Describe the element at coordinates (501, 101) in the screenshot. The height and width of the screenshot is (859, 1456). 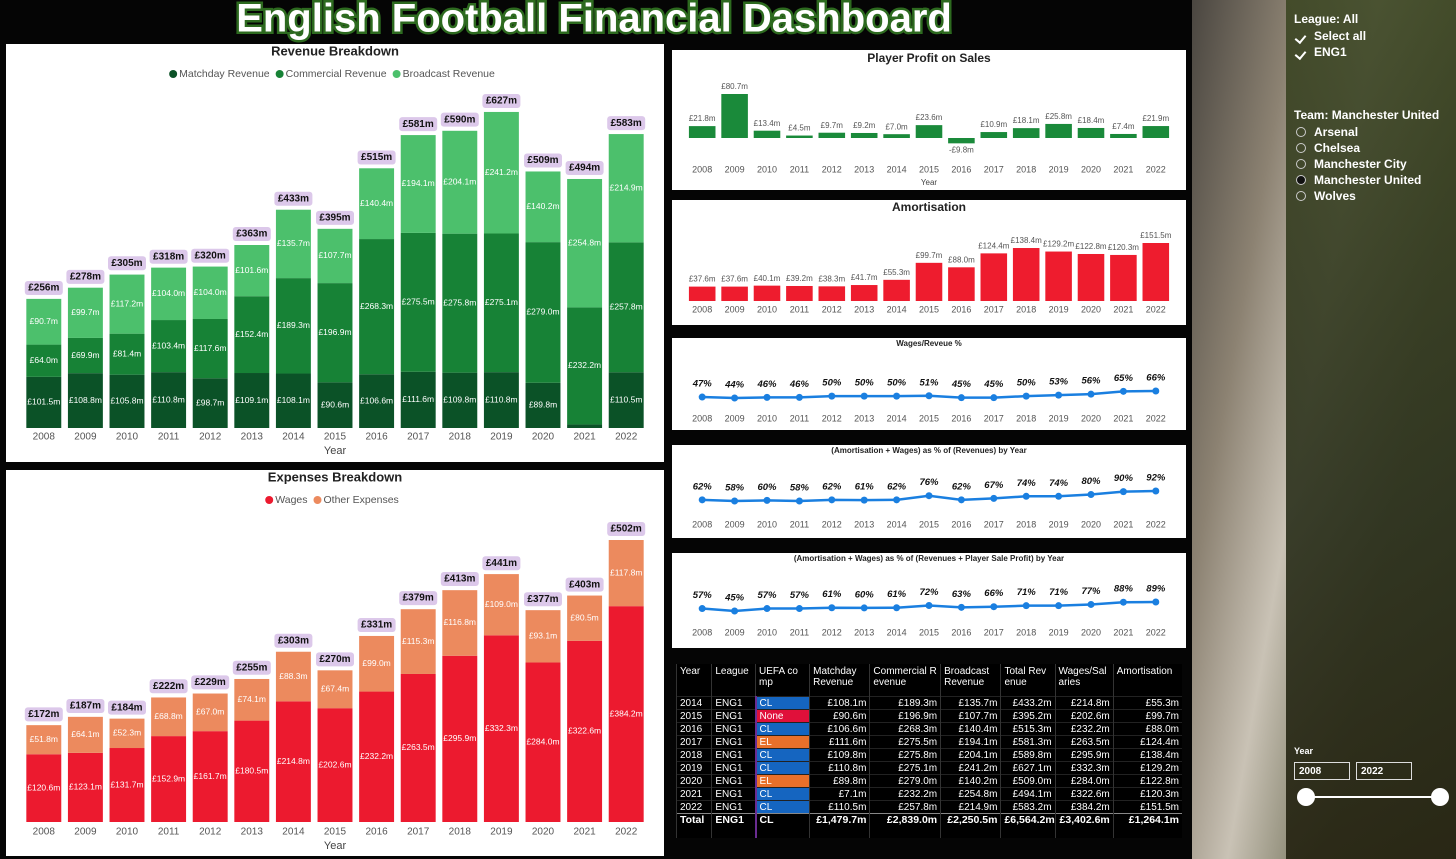
I see `total-label: £627m` at that location.